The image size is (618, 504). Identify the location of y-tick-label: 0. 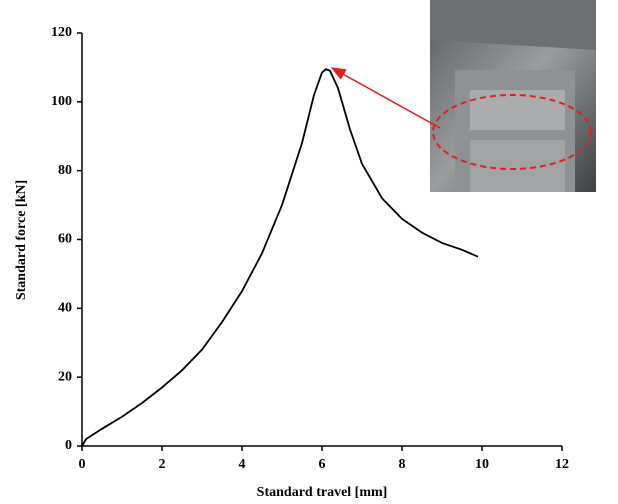
(68, 445).